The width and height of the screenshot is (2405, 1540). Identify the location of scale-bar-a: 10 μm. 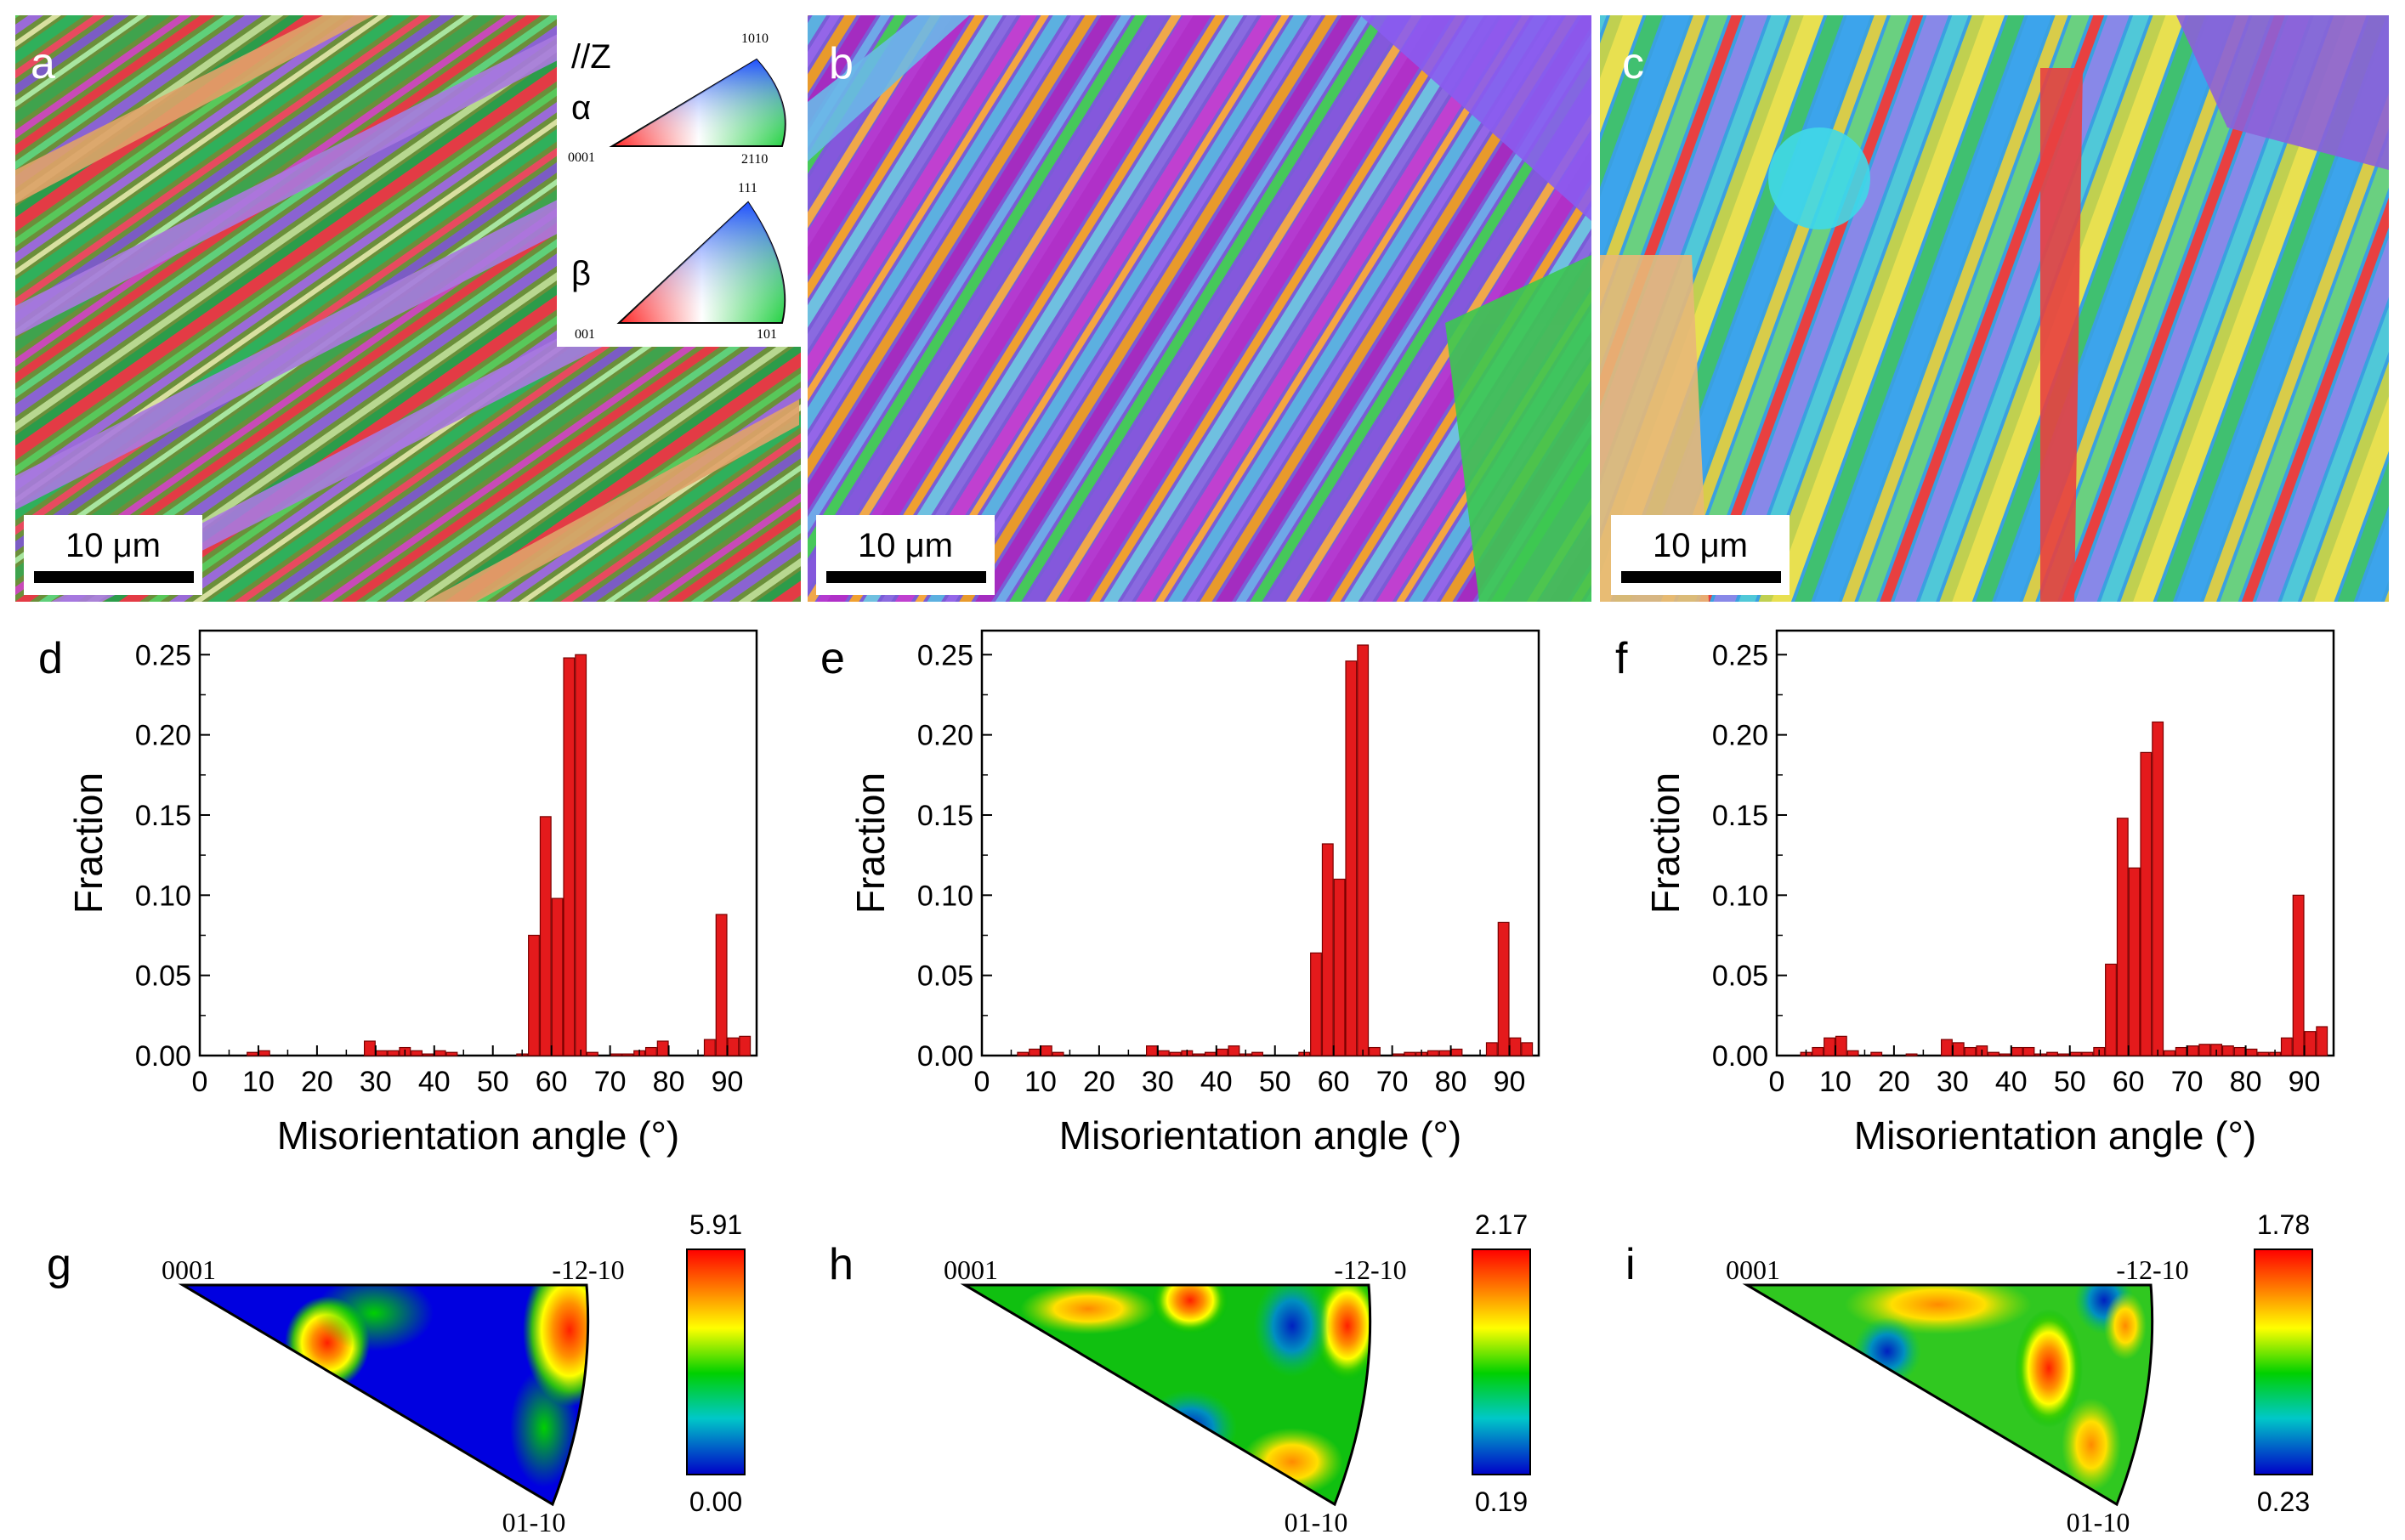
(113, 555).